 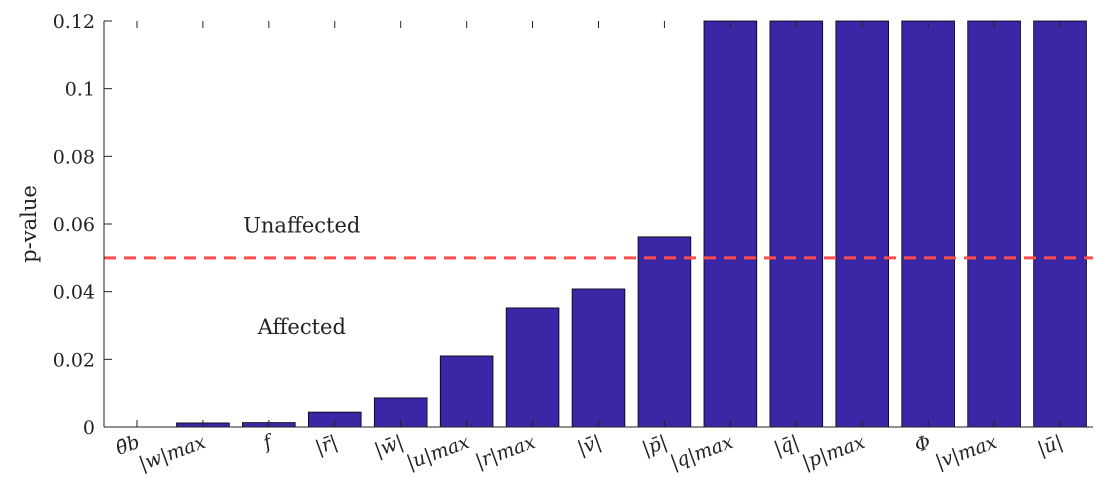 What do you see at coordinates (1050, 445) in the screenshot?
I see `x-tick-label: |ū|` at bounding box center [1050, 445].